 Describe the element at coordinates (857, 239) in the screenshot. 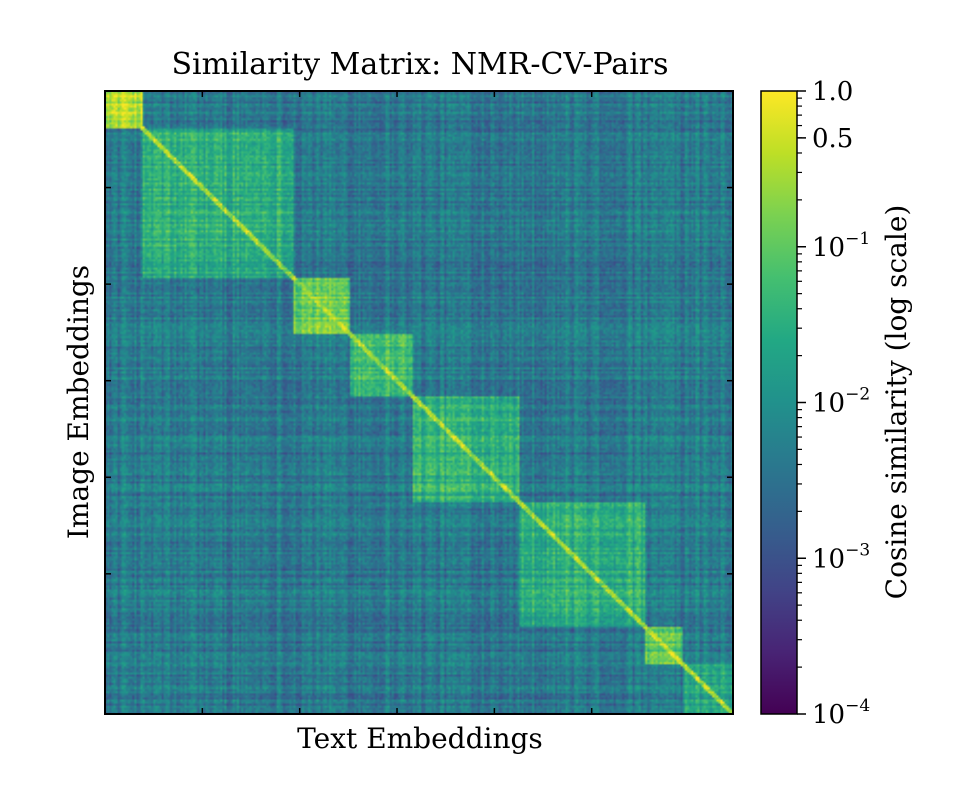

I see `colorbar-tick-exponent: −1` at that location.